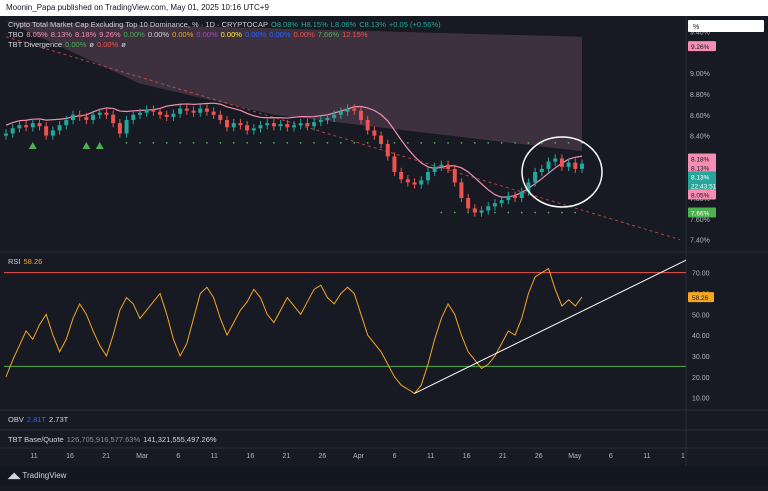  What do you see at coordinates (700, 214) in the screenshot?
I see `price-badge-label: 7.66%` at bounding box center [700, 214].